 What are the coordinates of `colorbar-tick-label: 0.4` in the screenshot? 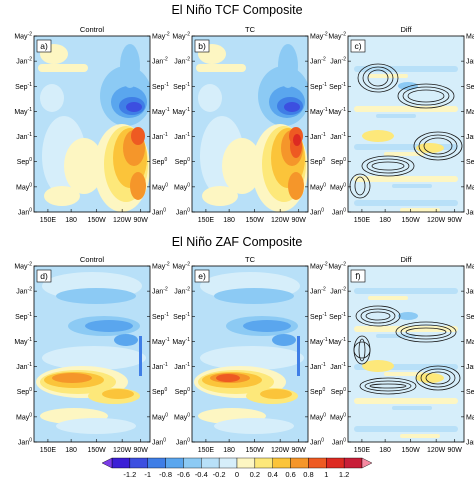 It's located at (272, 474).